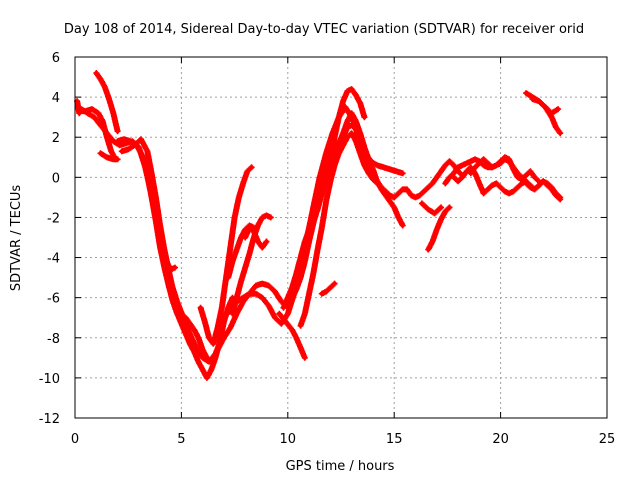  I want to click on y-tick-label: -2, so click(53, 218).